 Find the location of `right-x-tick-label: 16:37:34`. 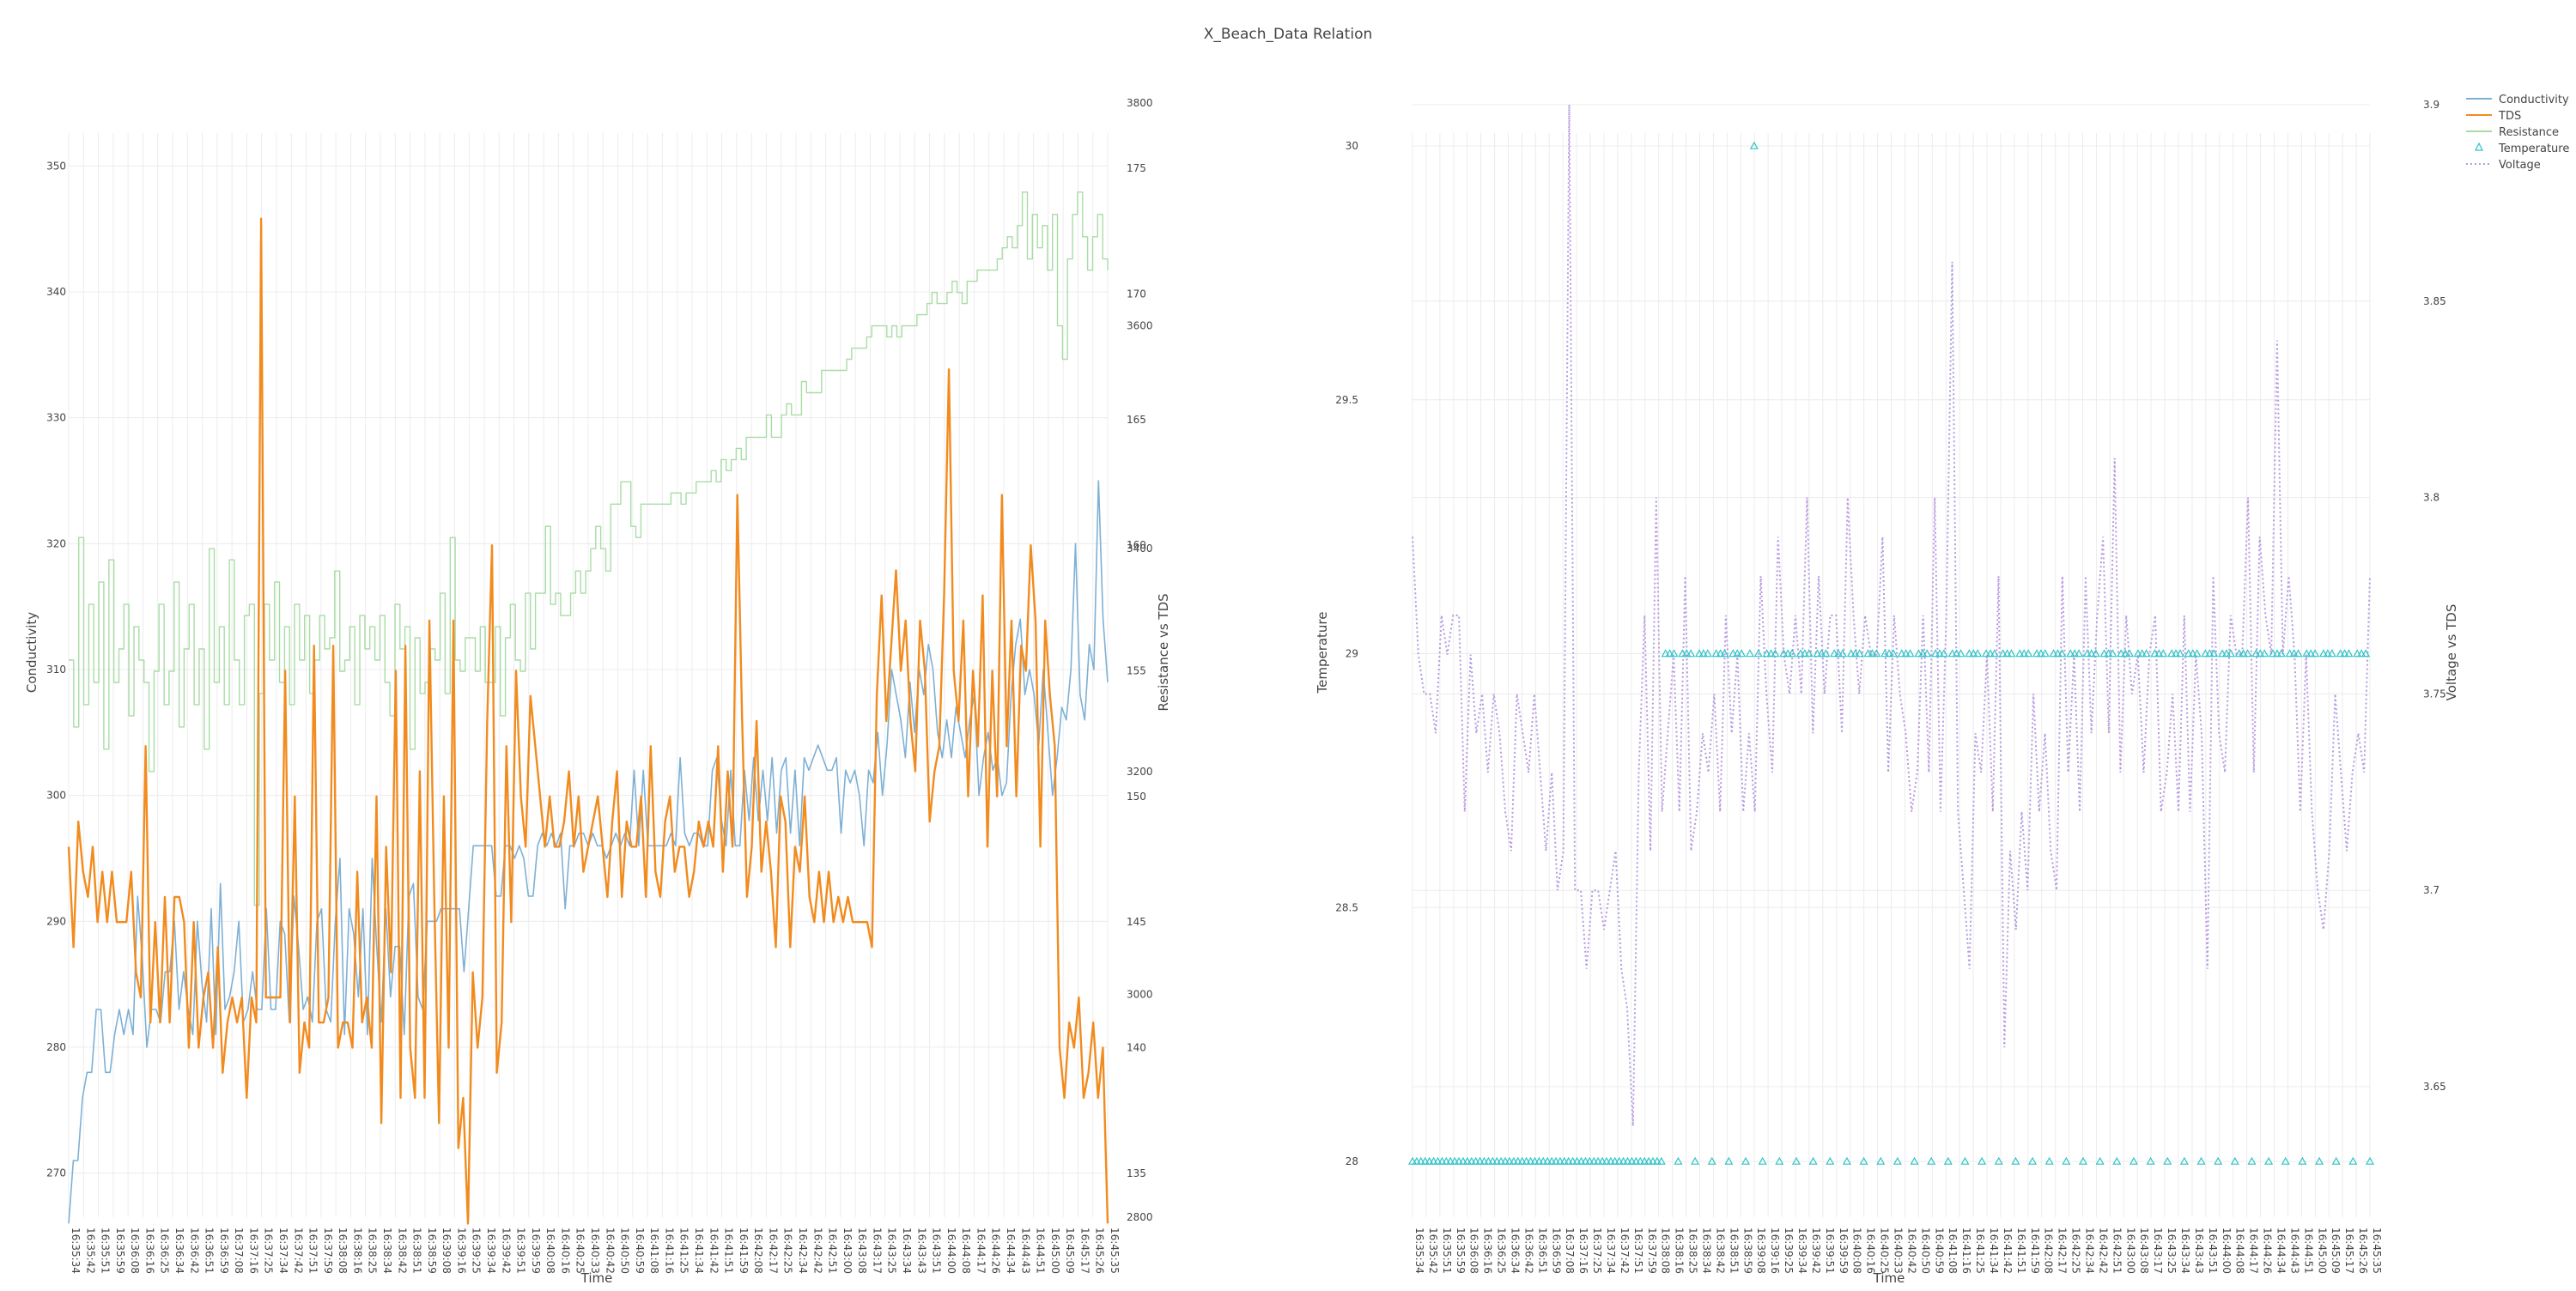

right-x-tick-label: 16:37:34 is located at coordinates (1611, 1250).